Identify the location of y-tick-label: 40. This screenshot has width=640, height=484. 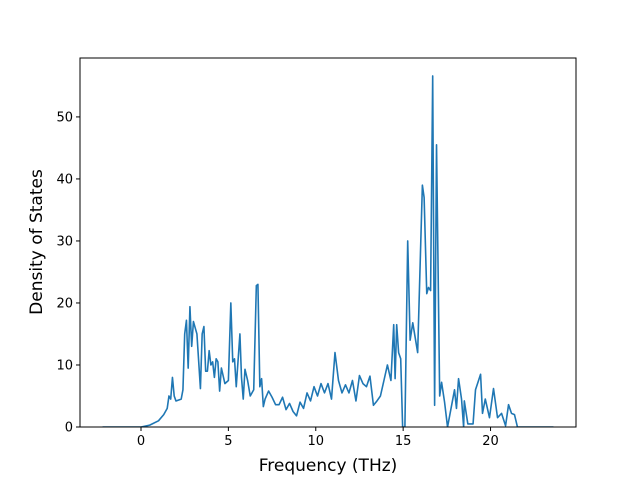
(64, 179).